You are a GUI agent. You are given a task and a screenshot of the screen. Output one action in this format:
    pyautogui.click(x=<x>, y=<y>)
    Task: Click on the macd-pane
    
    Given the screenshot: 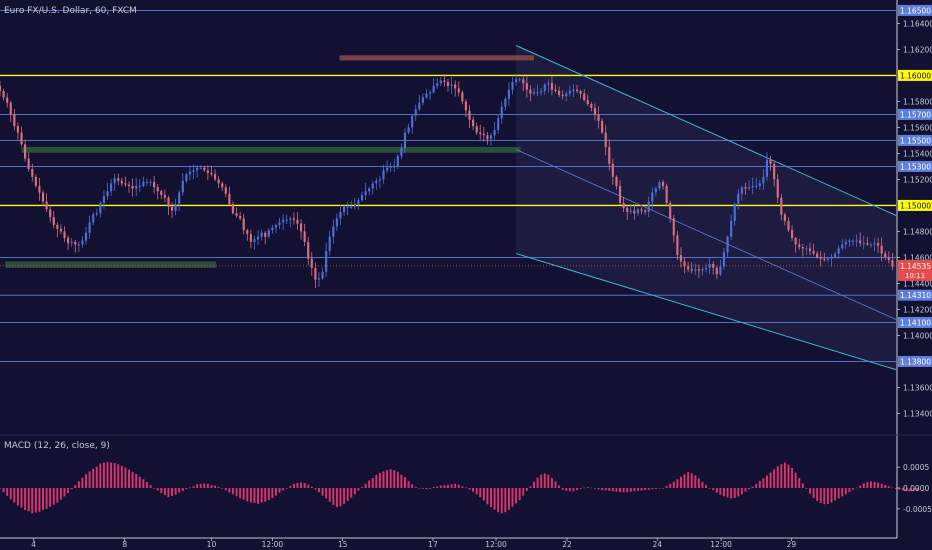 What is the action you would take?
    pyautogui.click(x=459, y=488)
    